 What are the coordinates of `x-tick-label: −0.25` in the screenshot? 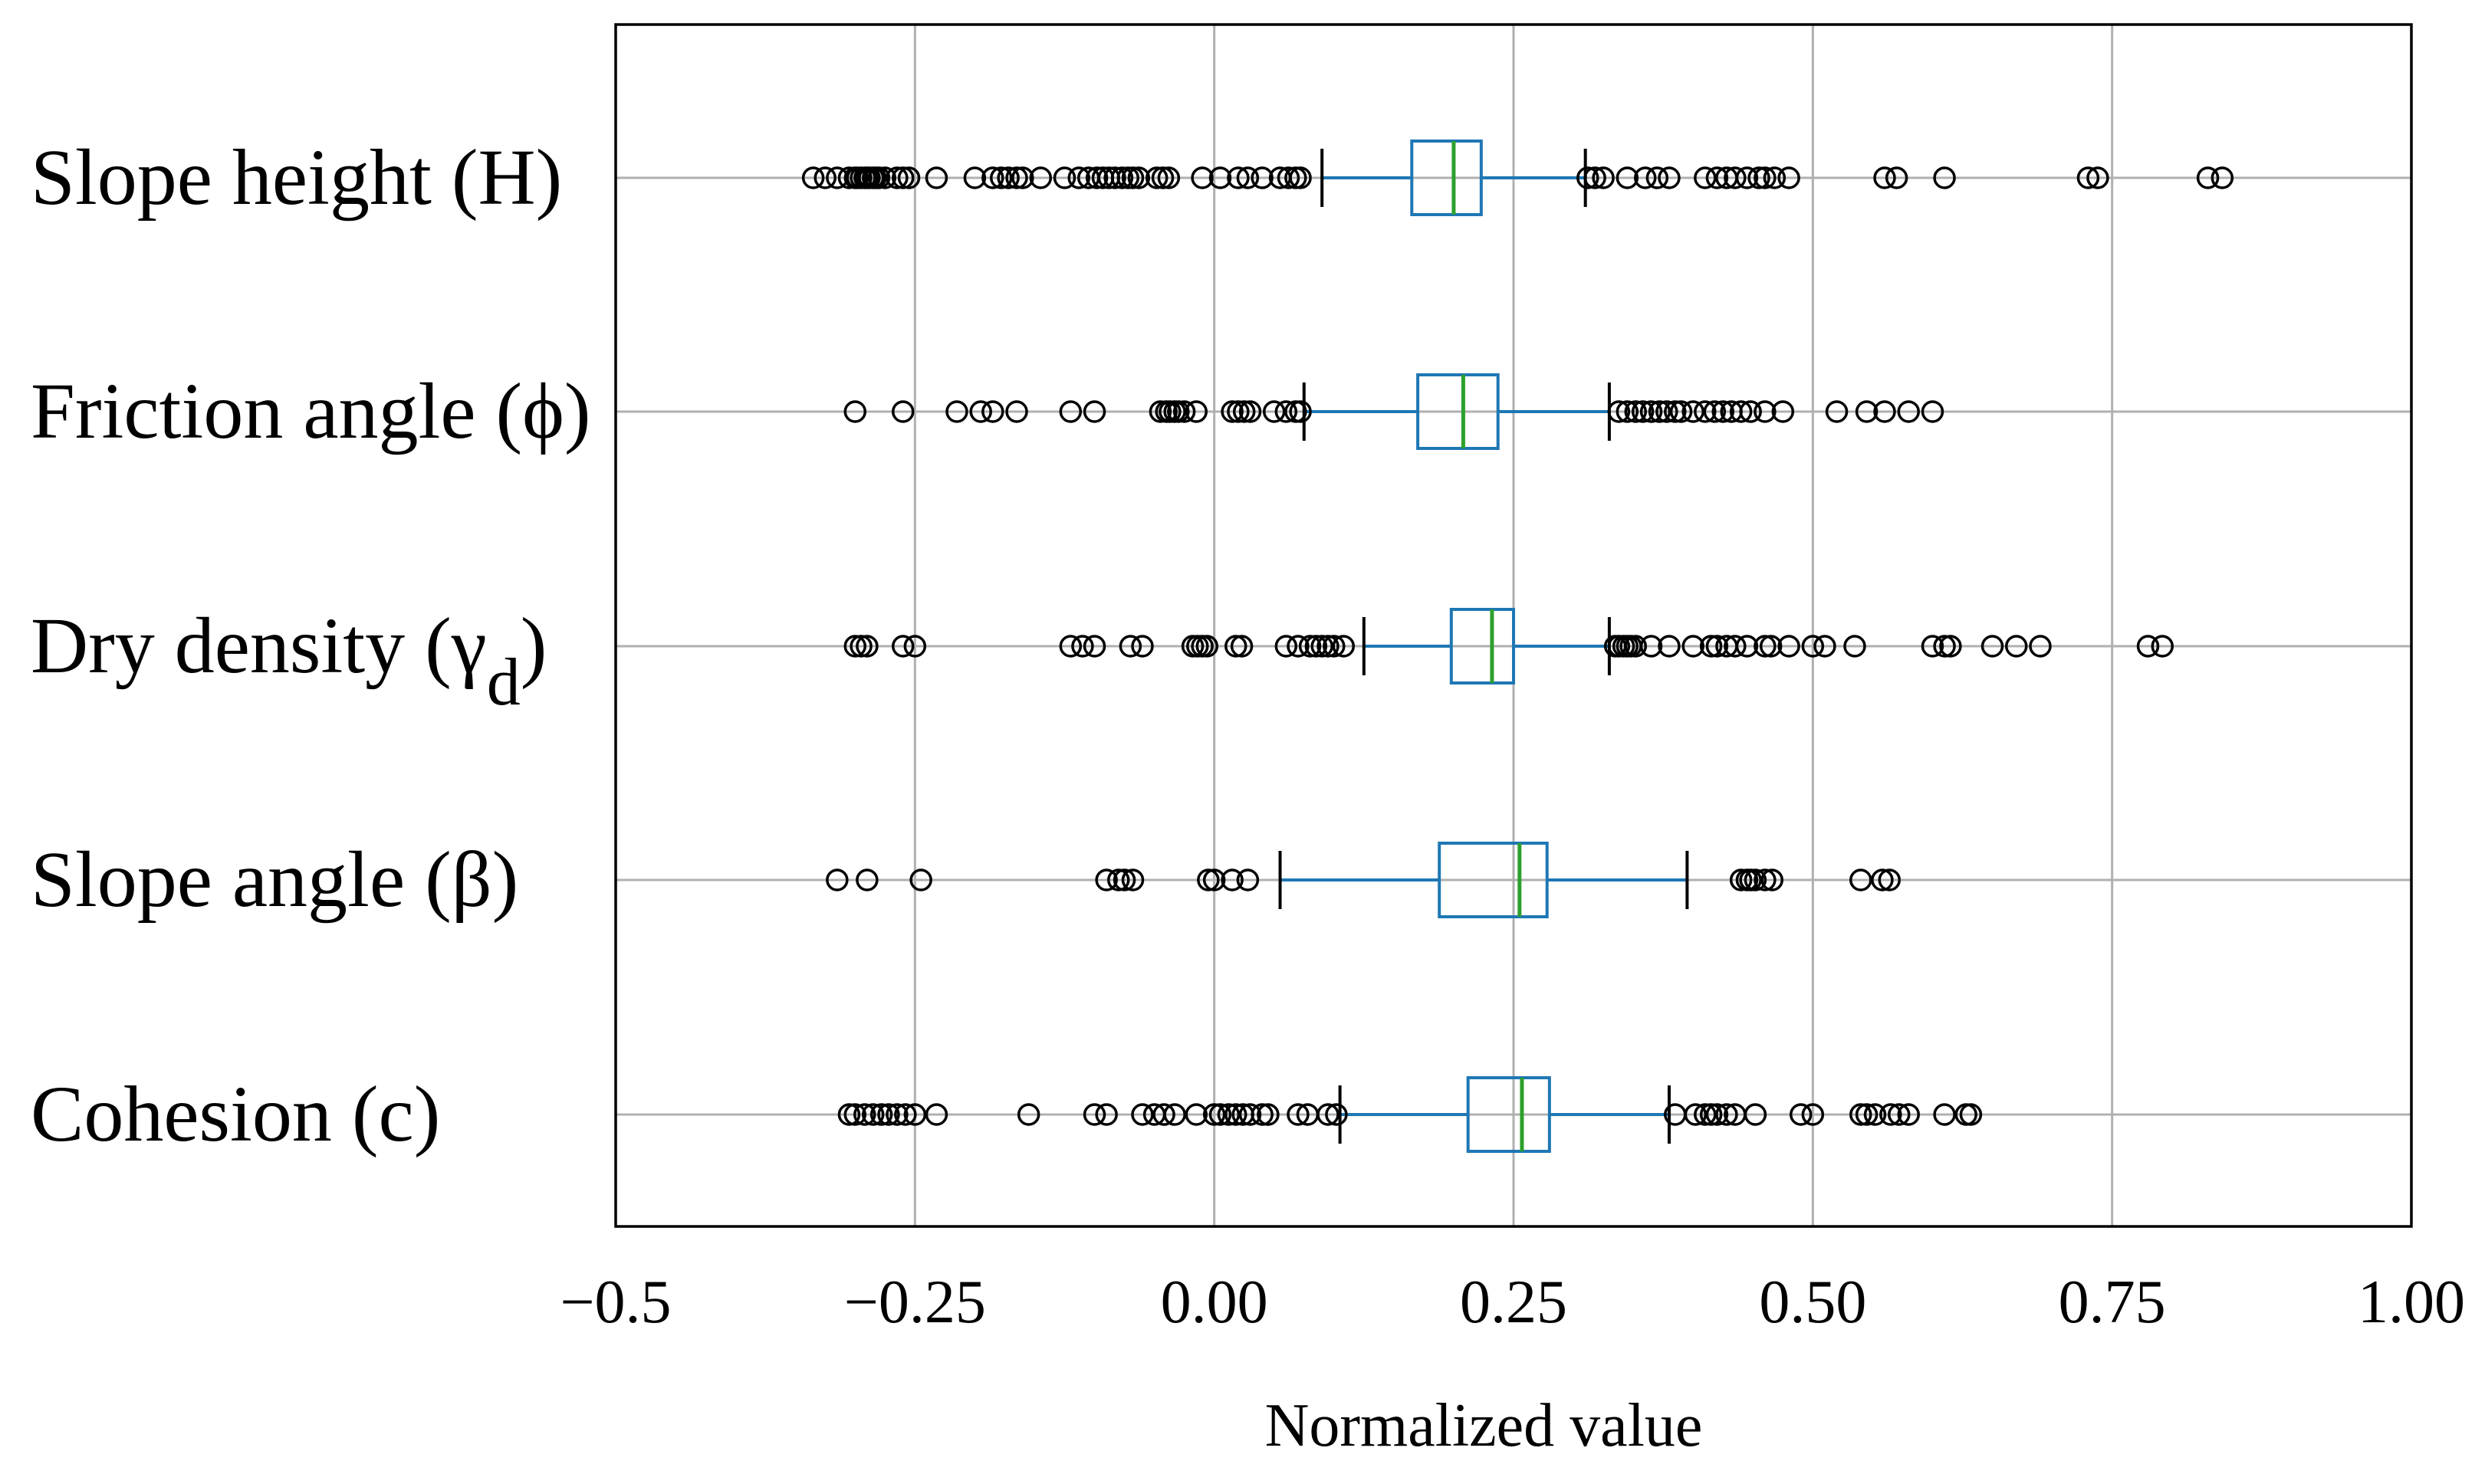 It's located at (915, 1302).